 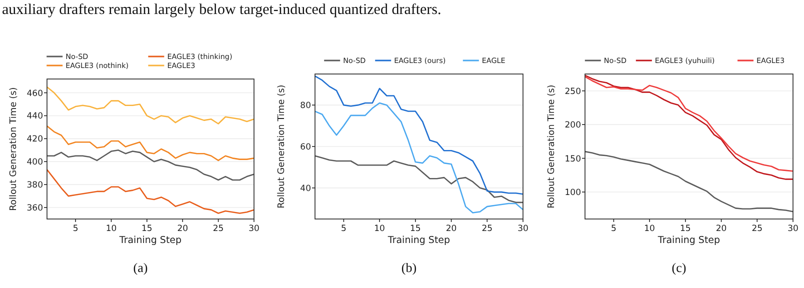 What do you see at coordinates (305, 189) in the screenshot?
I see `y-tick-label: 40` at bounding box center [305, 189].